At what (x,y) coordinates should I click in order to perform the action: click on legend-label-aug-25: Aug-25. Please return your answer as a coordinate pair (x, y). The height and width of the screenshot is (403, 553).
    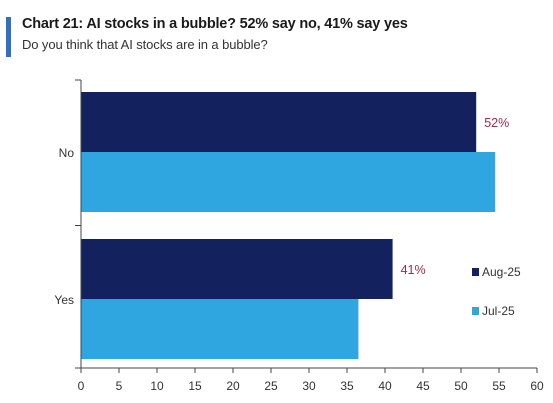
    Looking at the image, I should click on (501, 272).